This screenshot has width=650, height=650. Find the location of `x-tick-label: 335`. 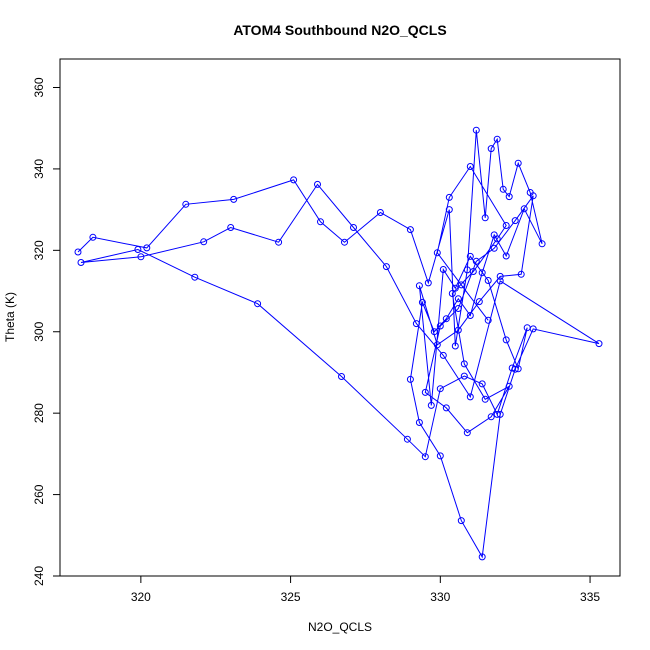

x-tick-label: 335 is located at coordinates (590, 597).